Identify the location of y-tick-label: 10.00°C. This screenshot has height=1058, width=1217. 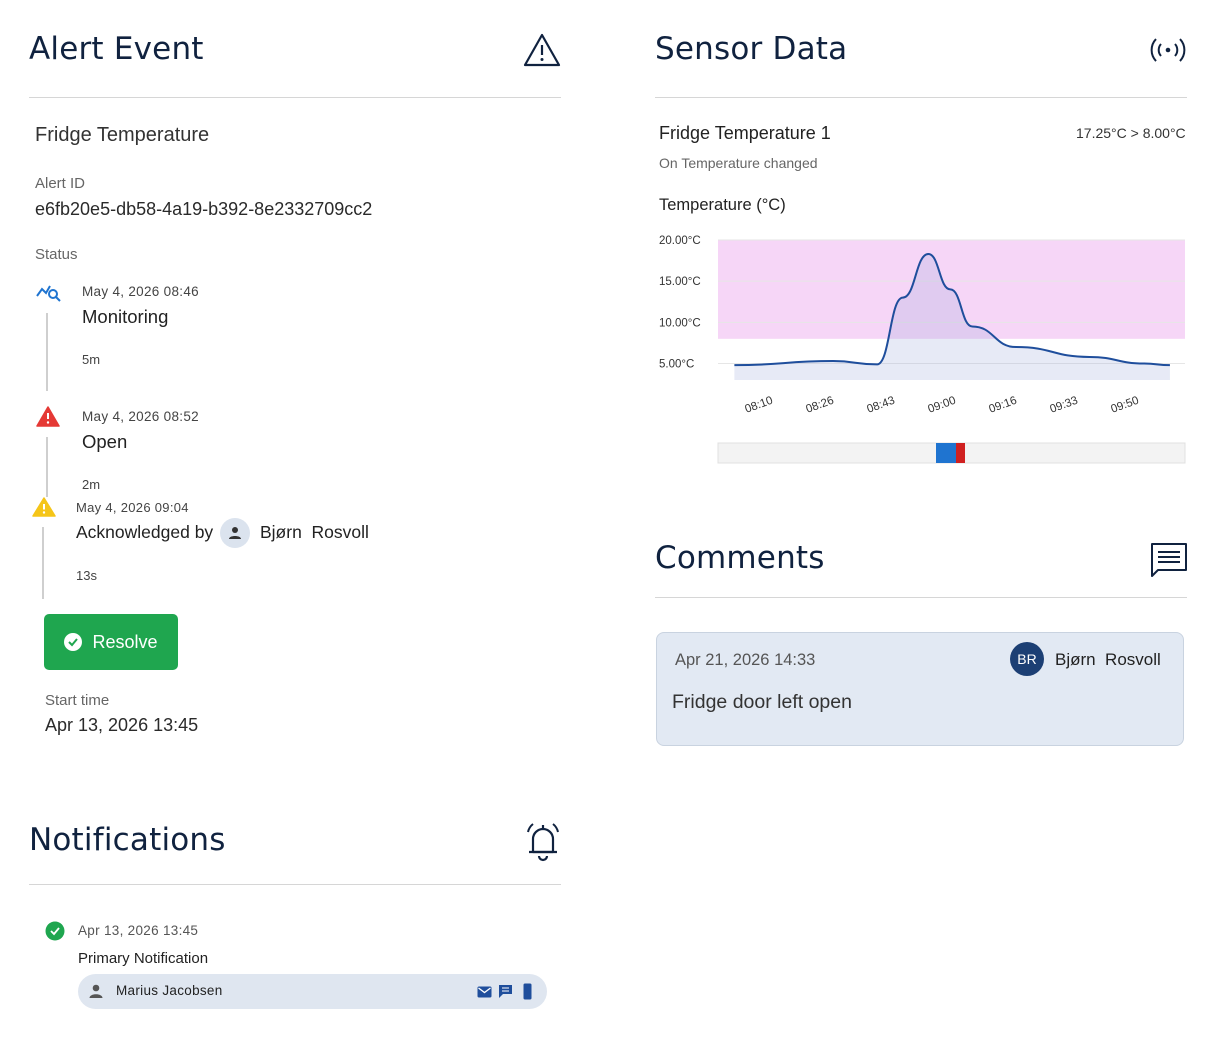
(680, 323).